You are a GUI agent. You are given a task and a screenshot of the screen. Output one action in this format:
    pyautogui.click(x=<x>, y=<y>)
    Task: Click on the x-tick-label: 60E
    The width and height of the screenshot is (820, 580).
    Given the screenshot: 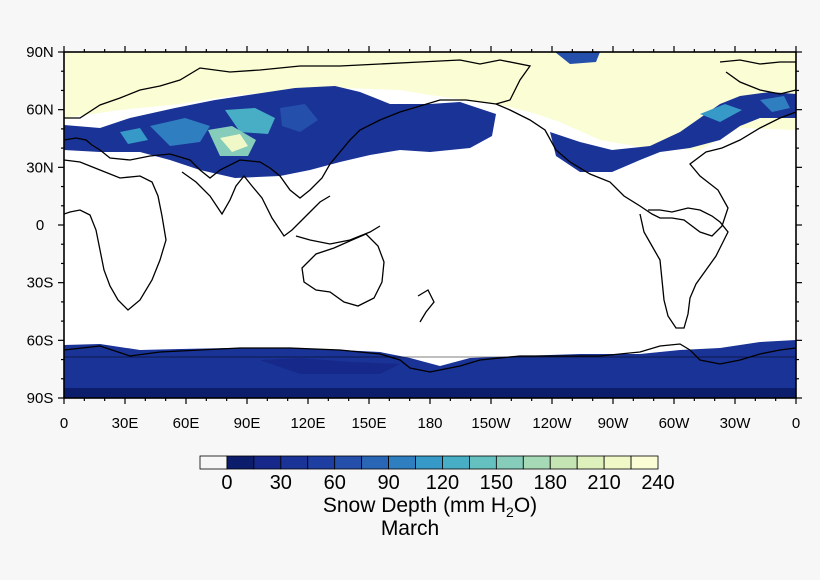 What is the action you would take?
    pyautogui.click(x=186, y=423)
    